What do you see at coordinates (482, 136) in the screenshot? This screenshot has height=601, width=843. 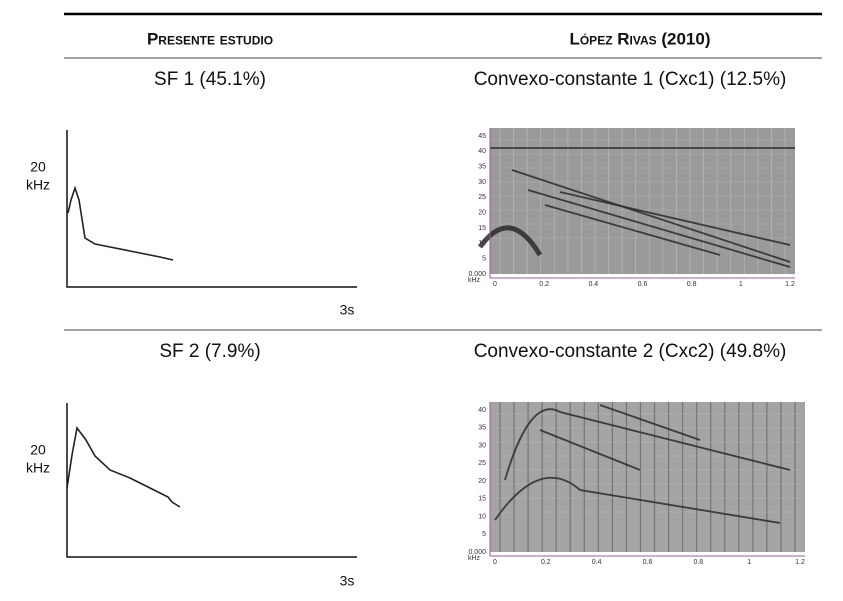 I see `y-tick-label: 45` at bounding box center [482, 136].